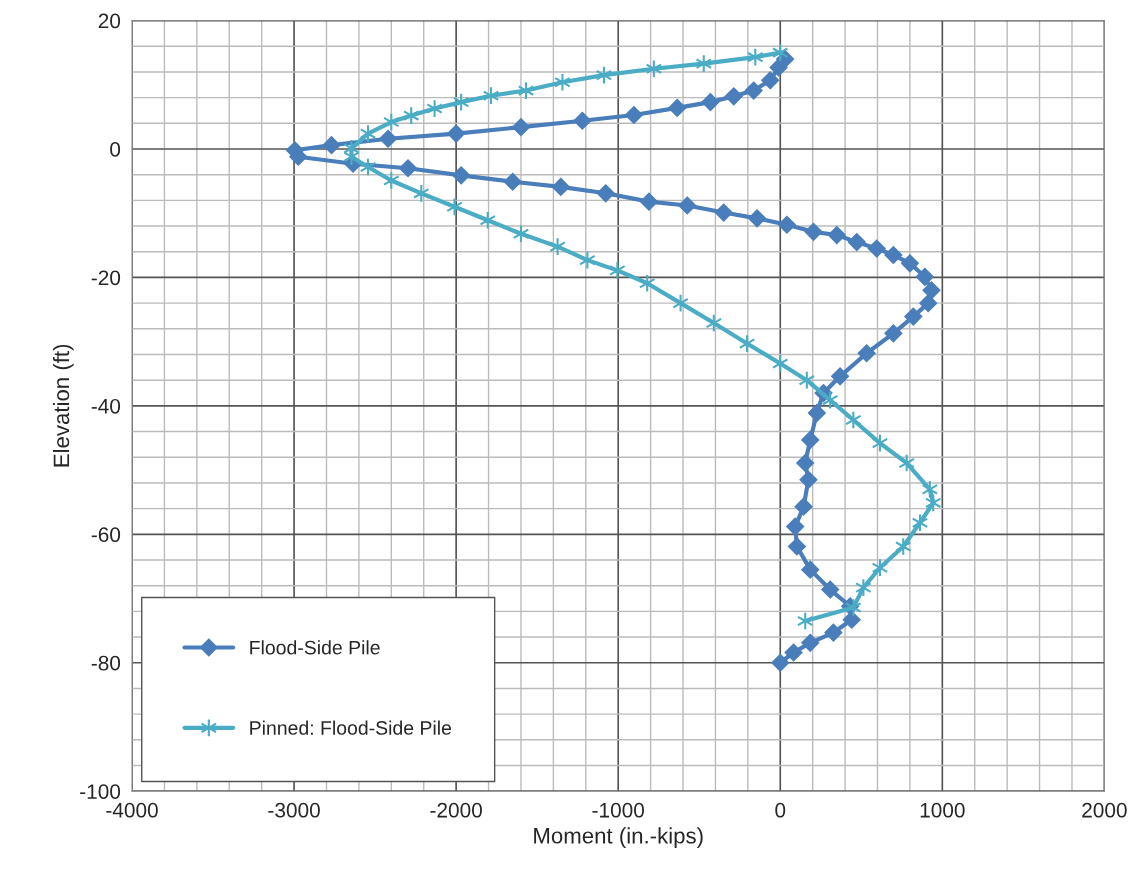 The width and height of the screenshot is (1148, 894). I want to click on y-tick-label: -40, so click(106, 406).